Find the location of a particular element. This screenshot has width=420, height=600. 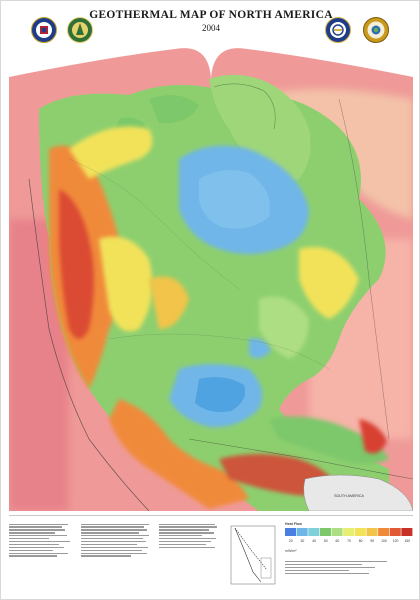

legend-color-bar: 20 30 40 50 60 70 80 90 100 120 150 is located at coordinates (349, 535).